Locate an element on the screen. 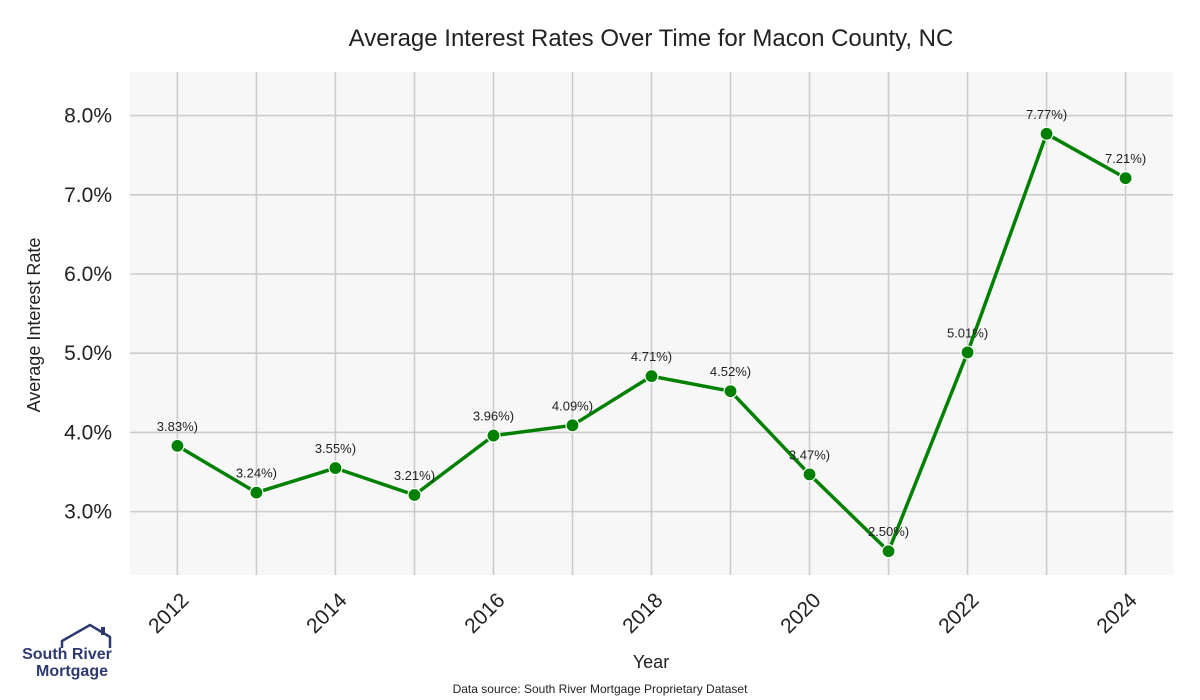 This screenshot has height=700, width=1200. x-tick-label: 2014 is located at coordinates (327, 614).